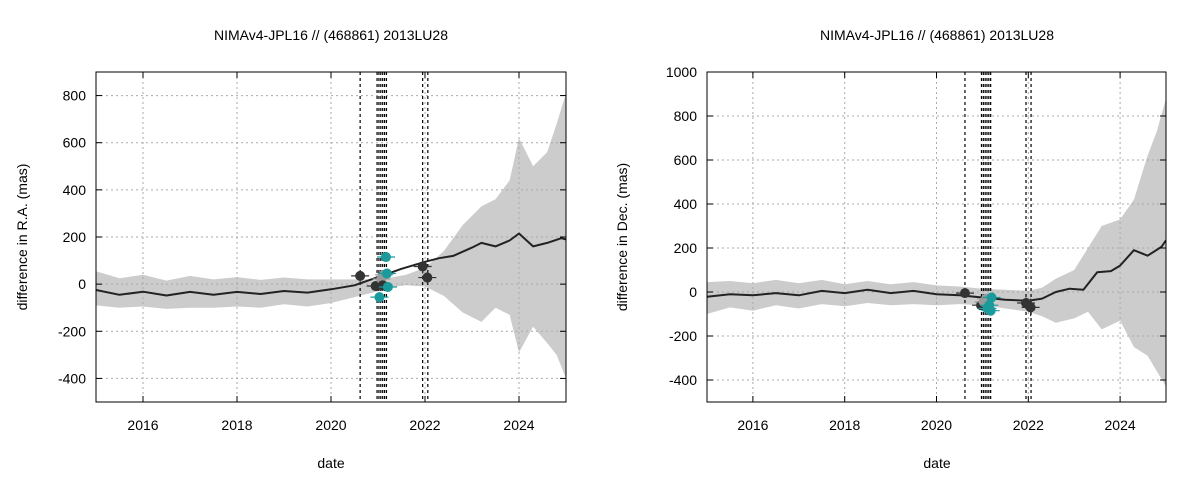  What do you see at coordinates (22, 237) in the screenshot?
I see `y-axis-label: difference in R.A. (mas)` at bounding box center [22, 237].